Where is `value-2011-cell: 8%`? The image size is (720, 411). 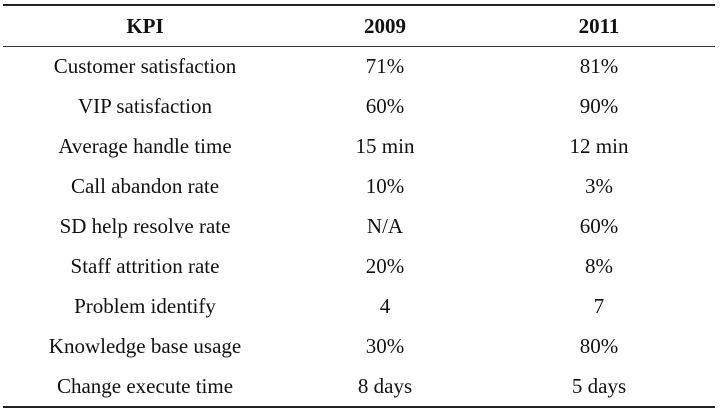
value-2011-cell: 8% is located at coordinates (599, 265).